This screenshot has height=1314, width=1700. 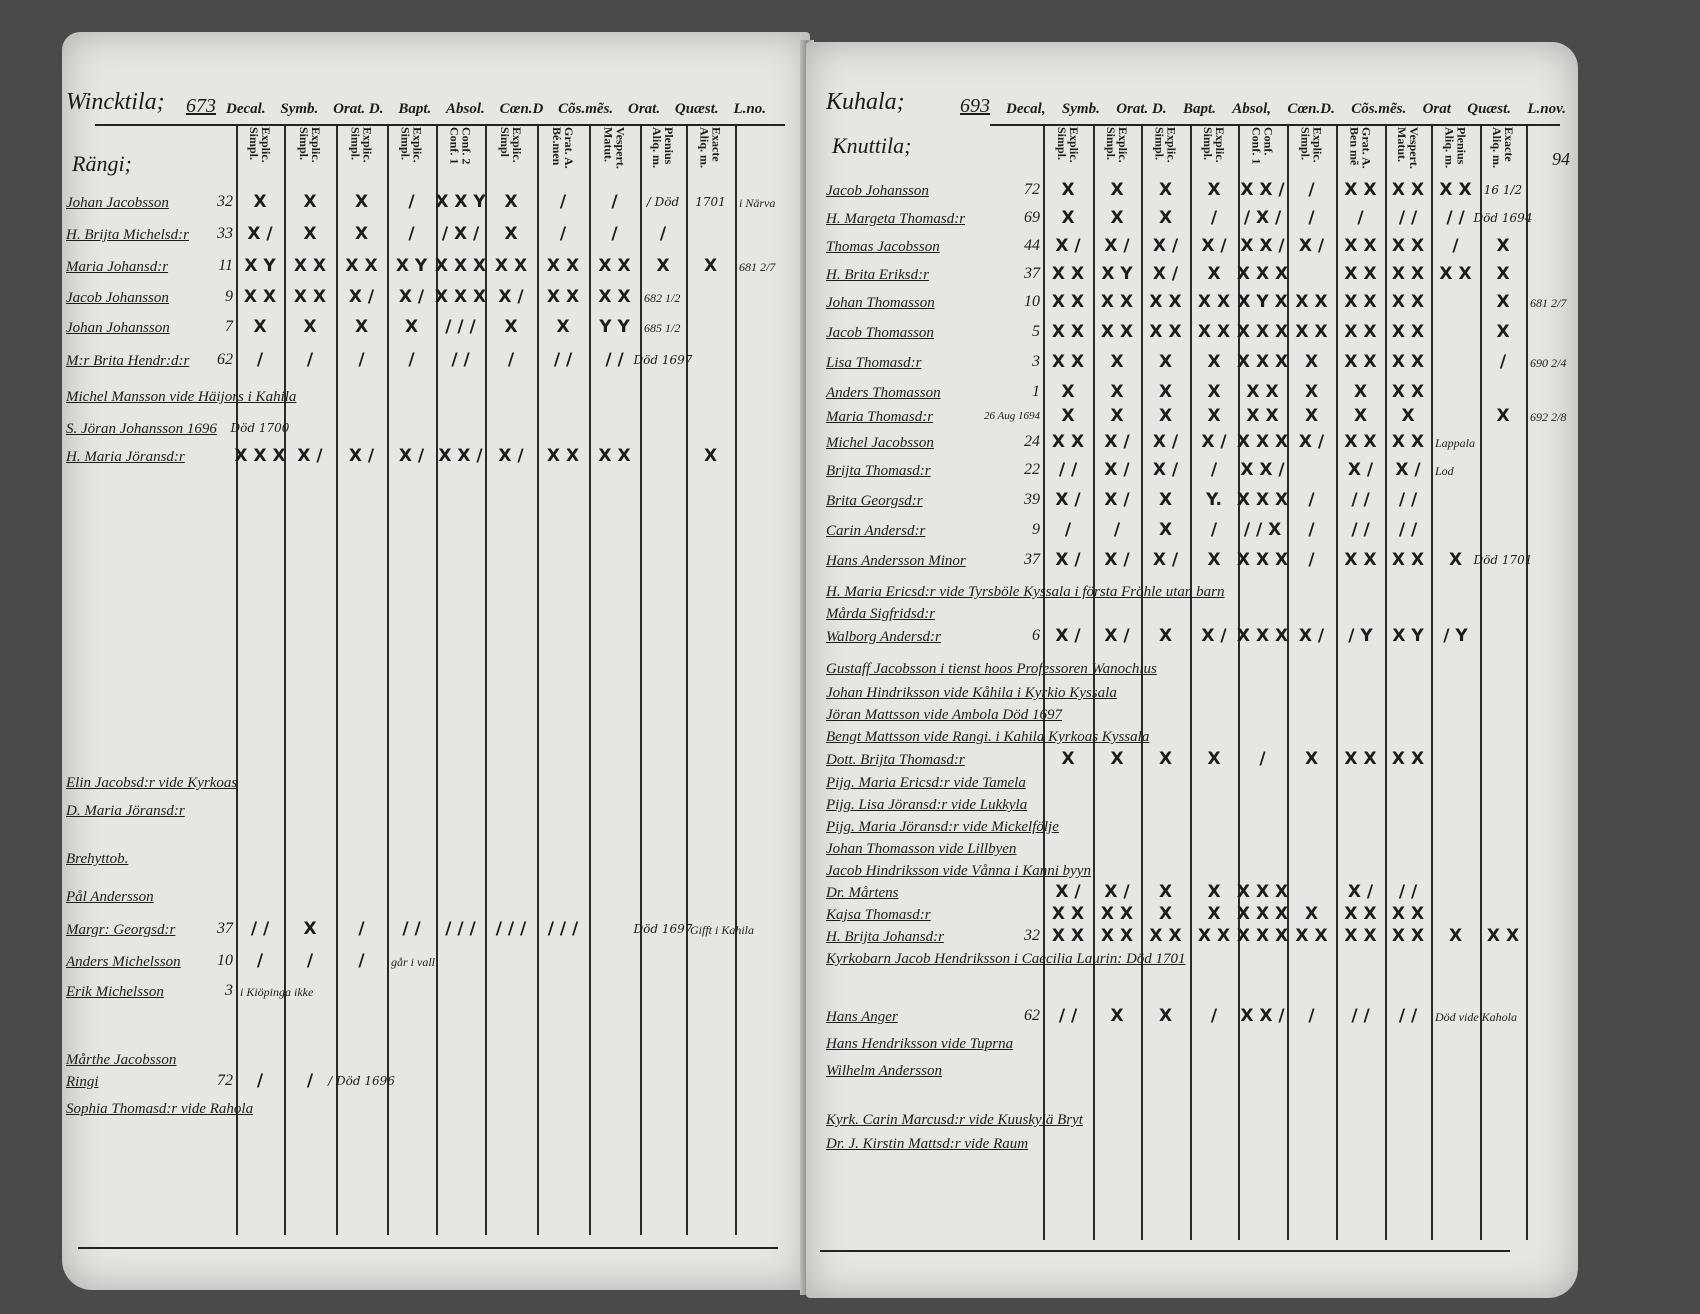 I want to click on row-name: Thomas Jacobsson, so click(x=883, y=247).